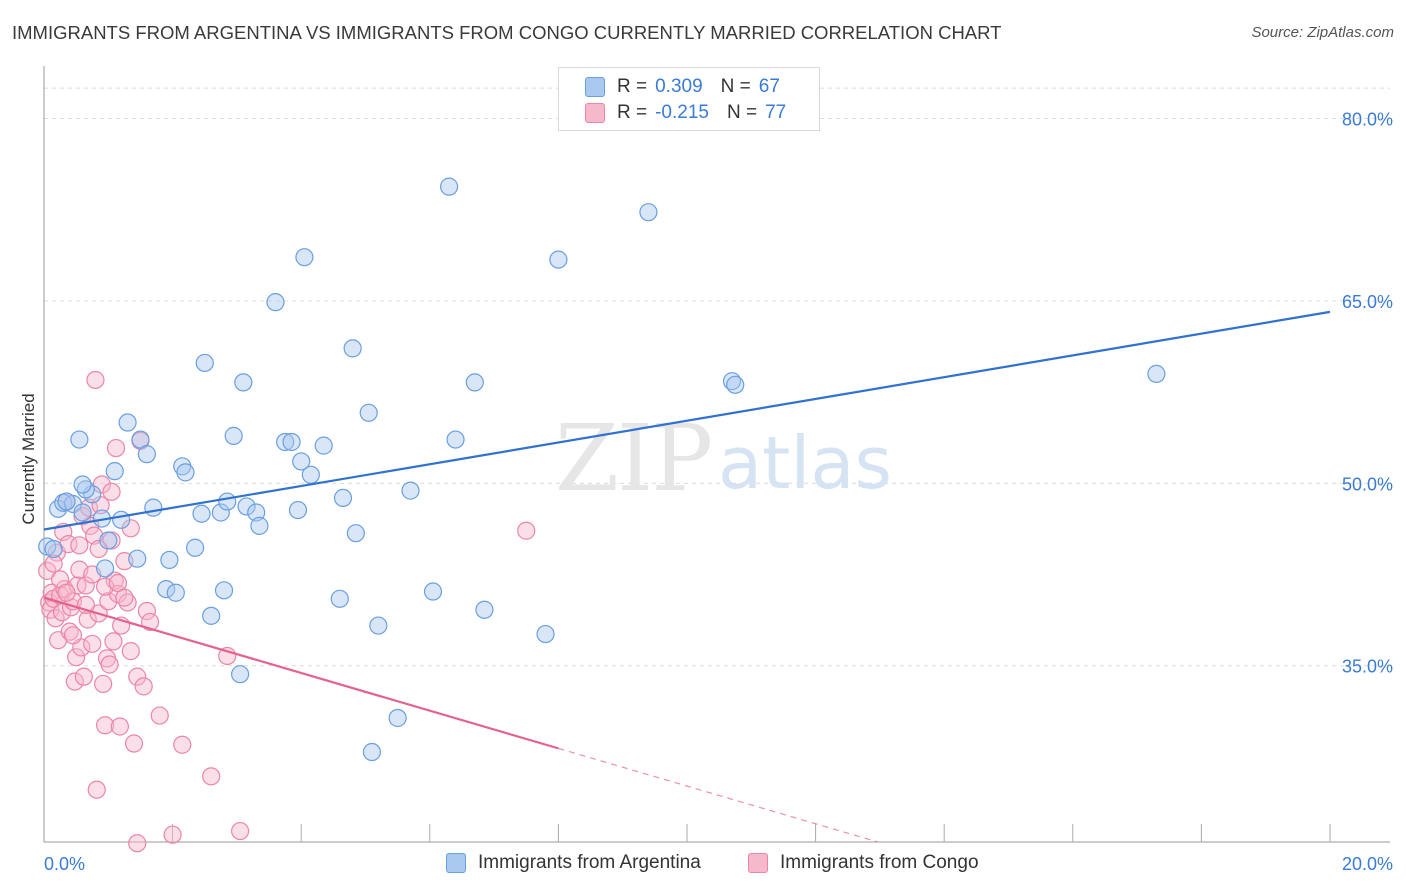 This screenshot has height=892, width=1406. Describe the element at coordinates (1367, 302) in the screenshot. I see `y-tick-label: 65.0%` at that location.